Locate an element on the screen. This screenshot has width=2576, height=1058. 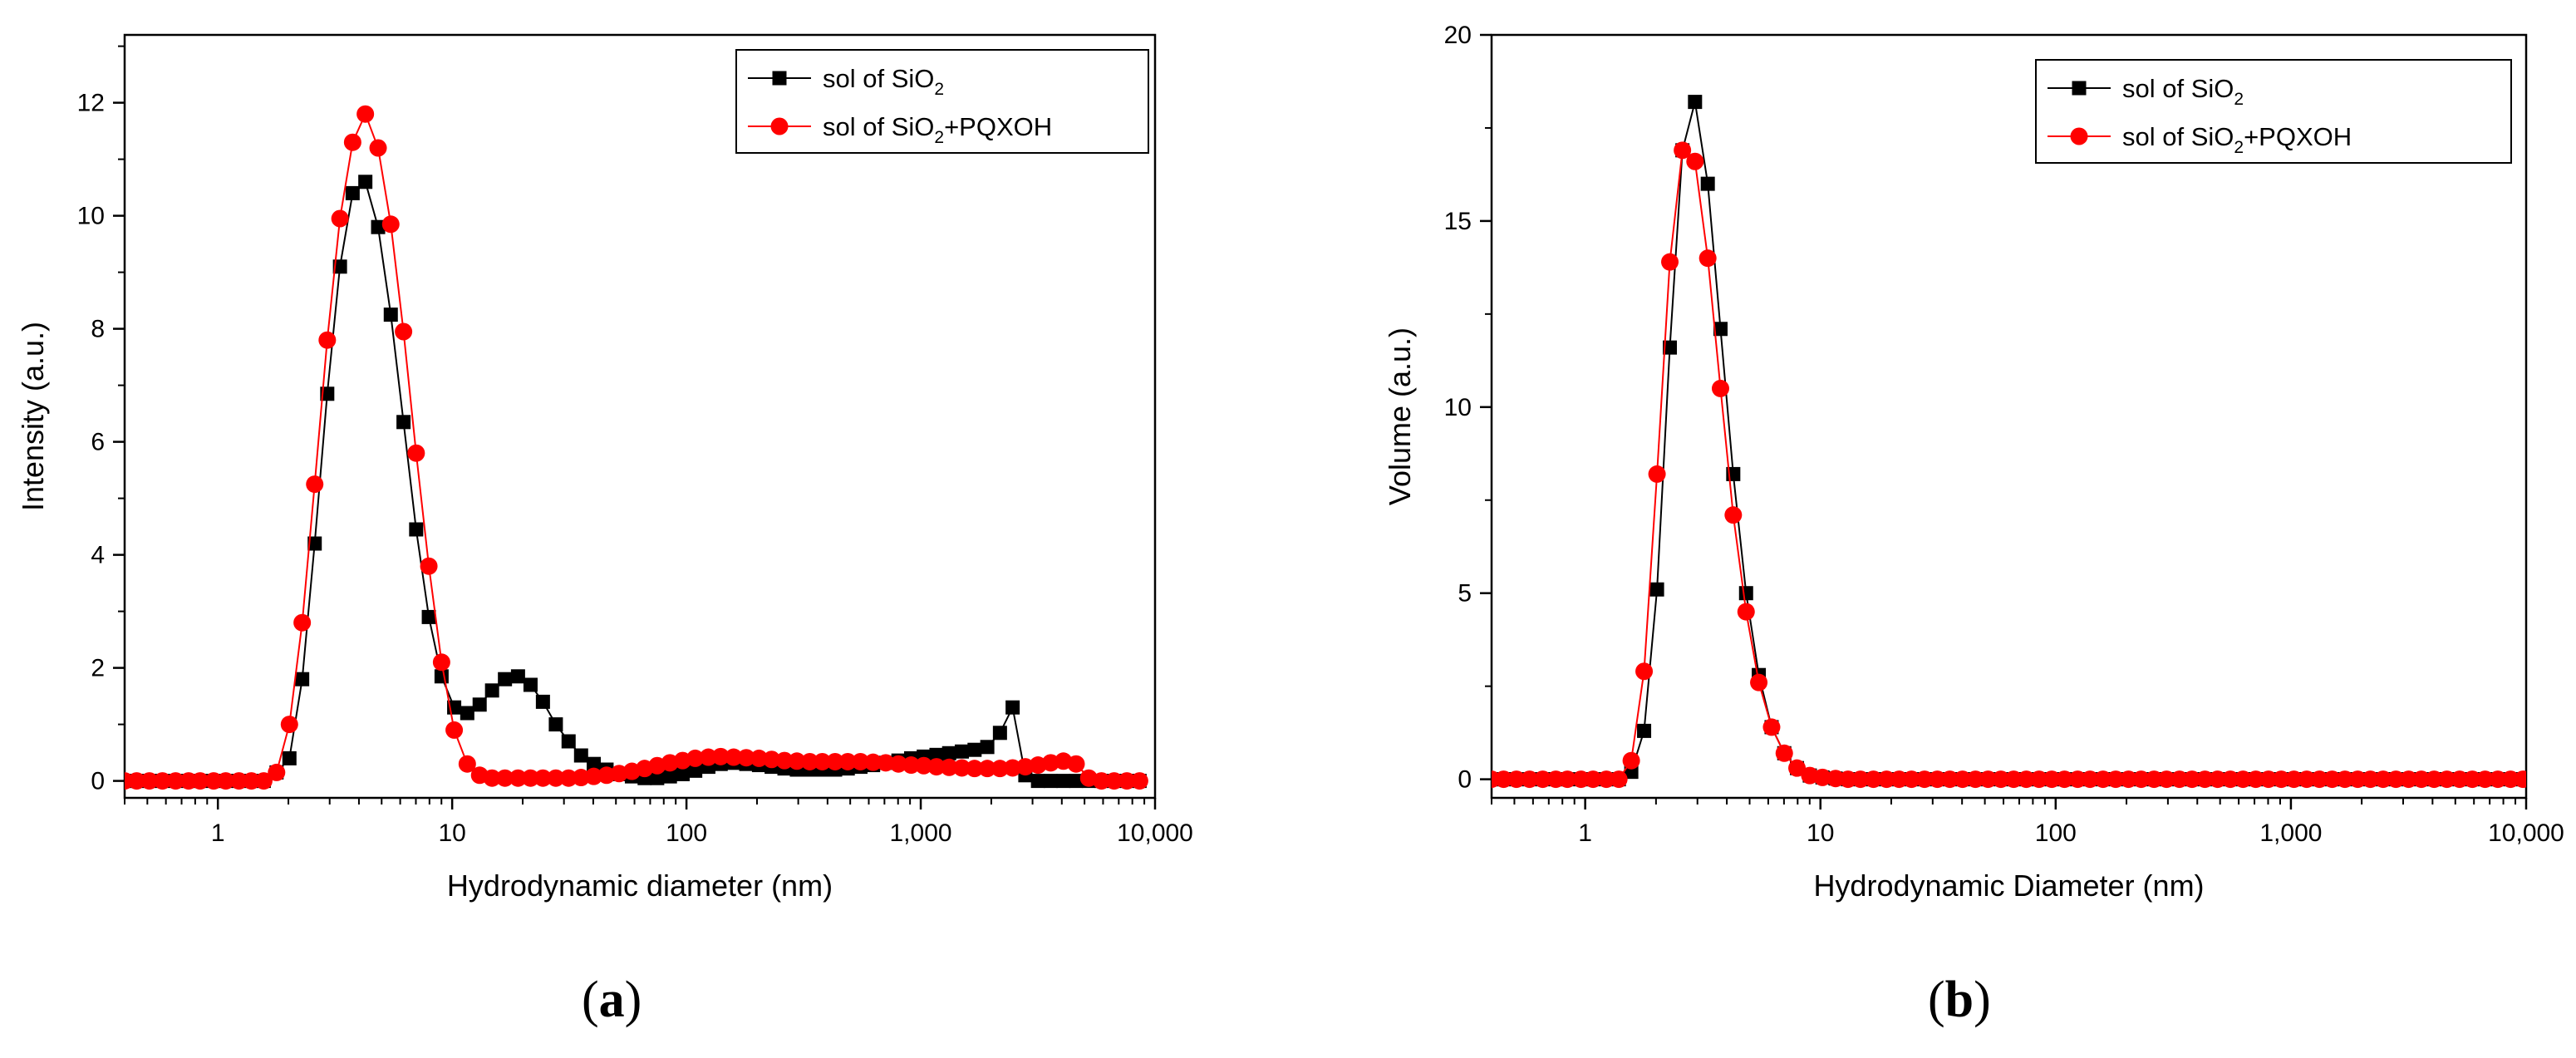
y-axis-label: Intensity (a.u.) is located at coordinates (33, 417).